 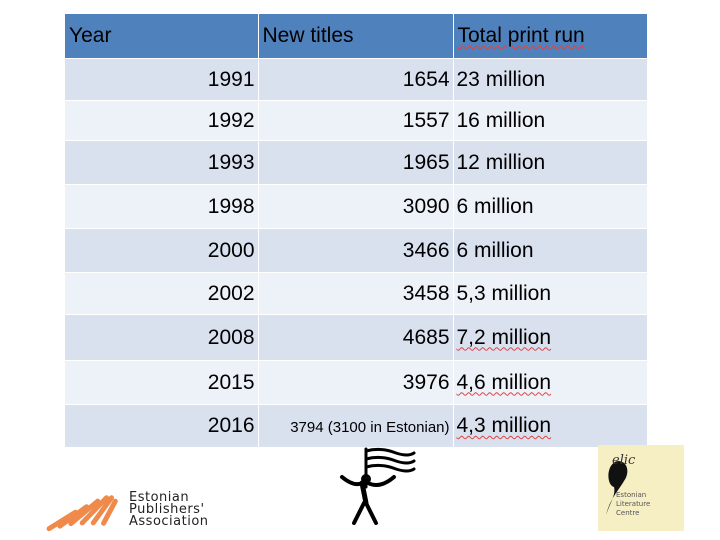 I want to click on header-total-print-run: Total print run, so click(x=550, y=36).